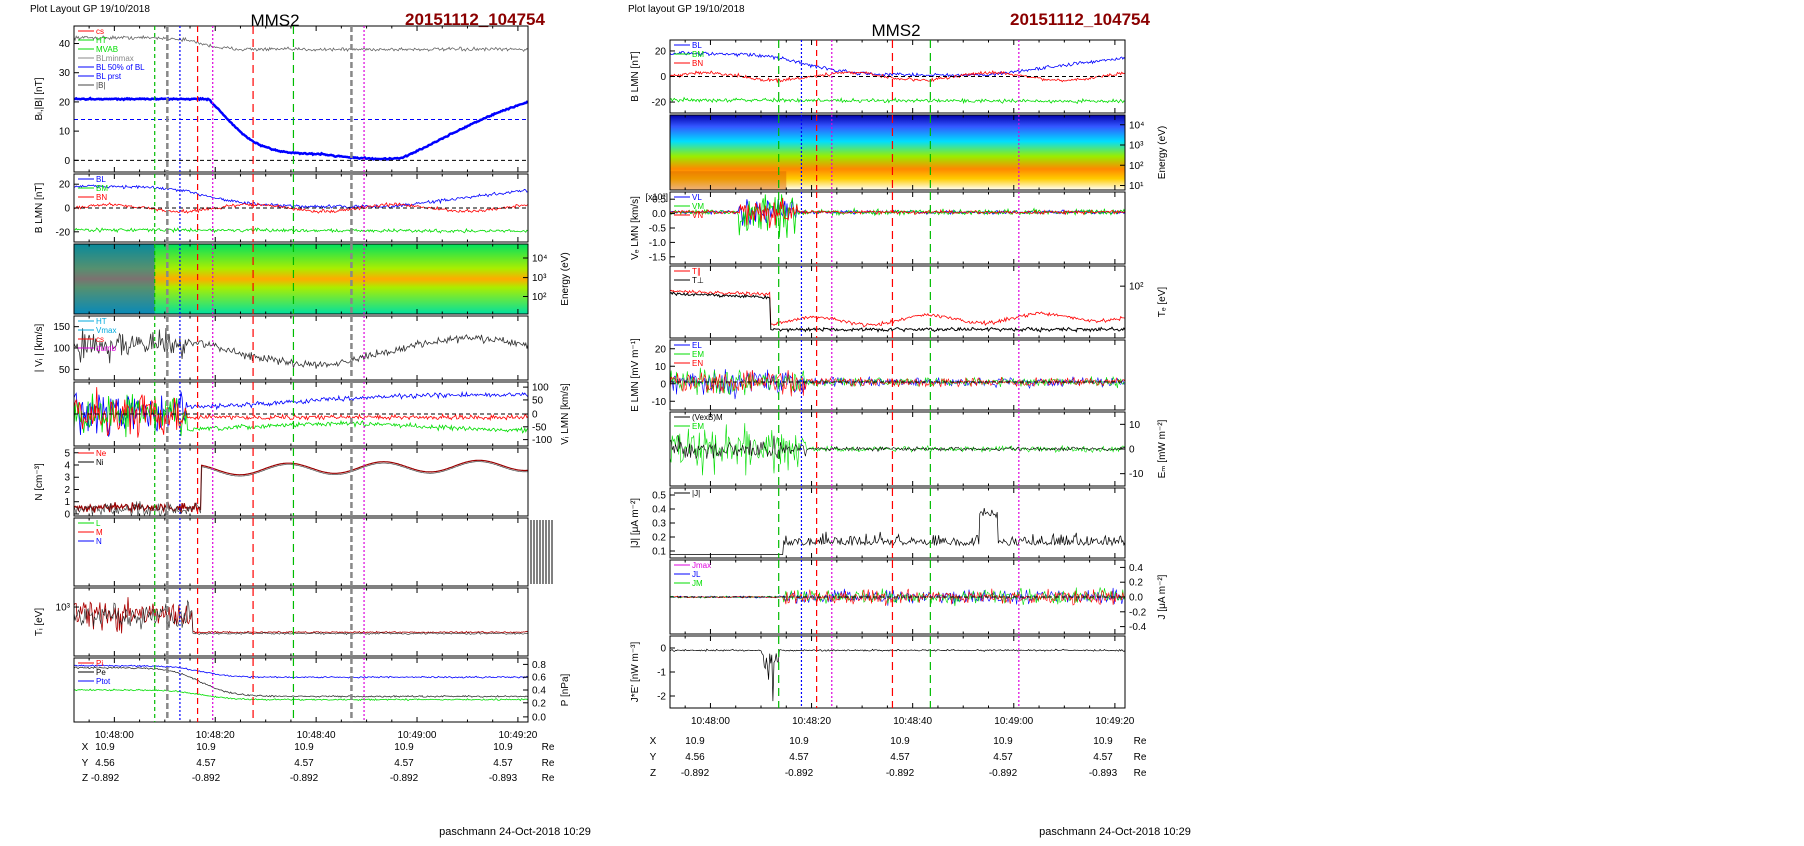  What do you see at coordinates (106, 348) in the screenshot?
I see `left-vi-legend-label: dumb` at bounding box center [106, 348].